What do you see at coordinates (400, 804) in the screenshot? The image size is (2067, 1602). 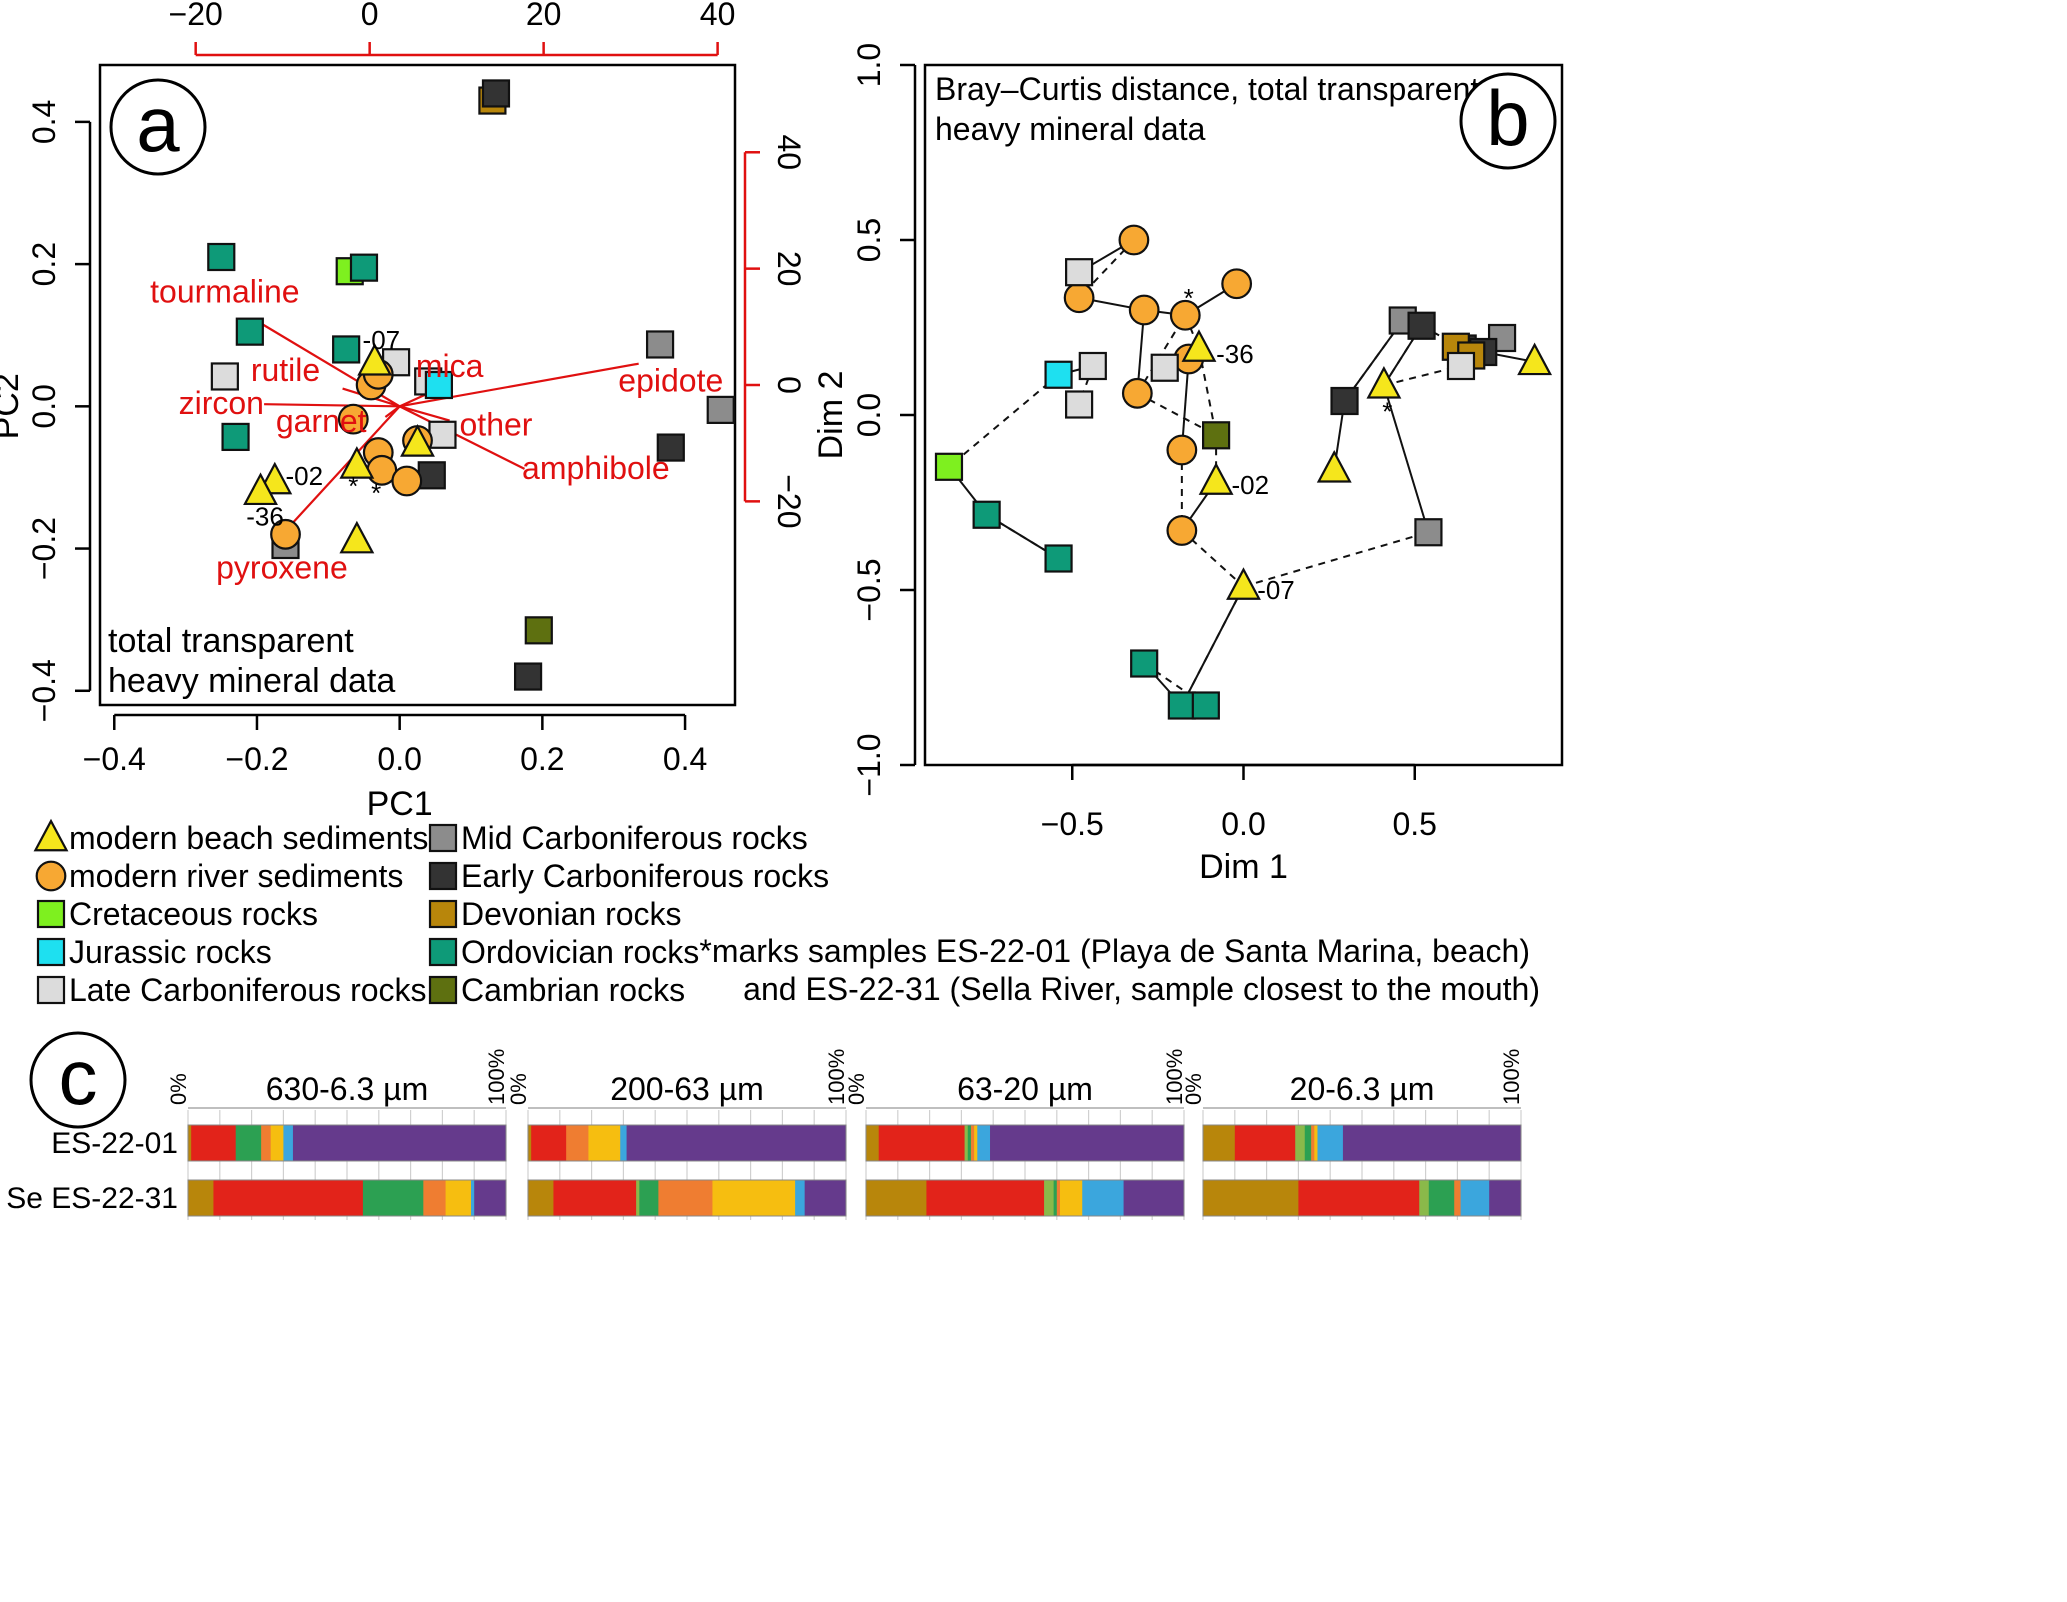 I see `x-axis-title-a: PC1` at bounding box center [400, 804].